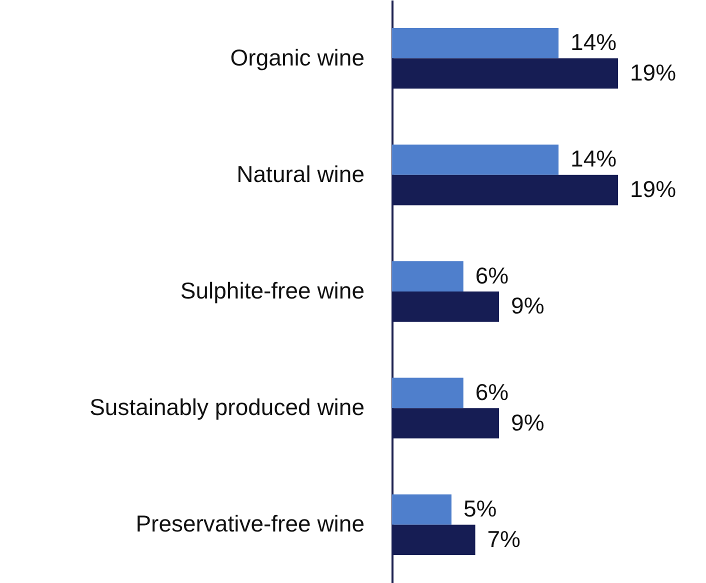 The width and height of the screenshot is (706, 583). Describe the element at coordinates (480, 509) in the screenshot. I see `data-label: 5%` at that location.